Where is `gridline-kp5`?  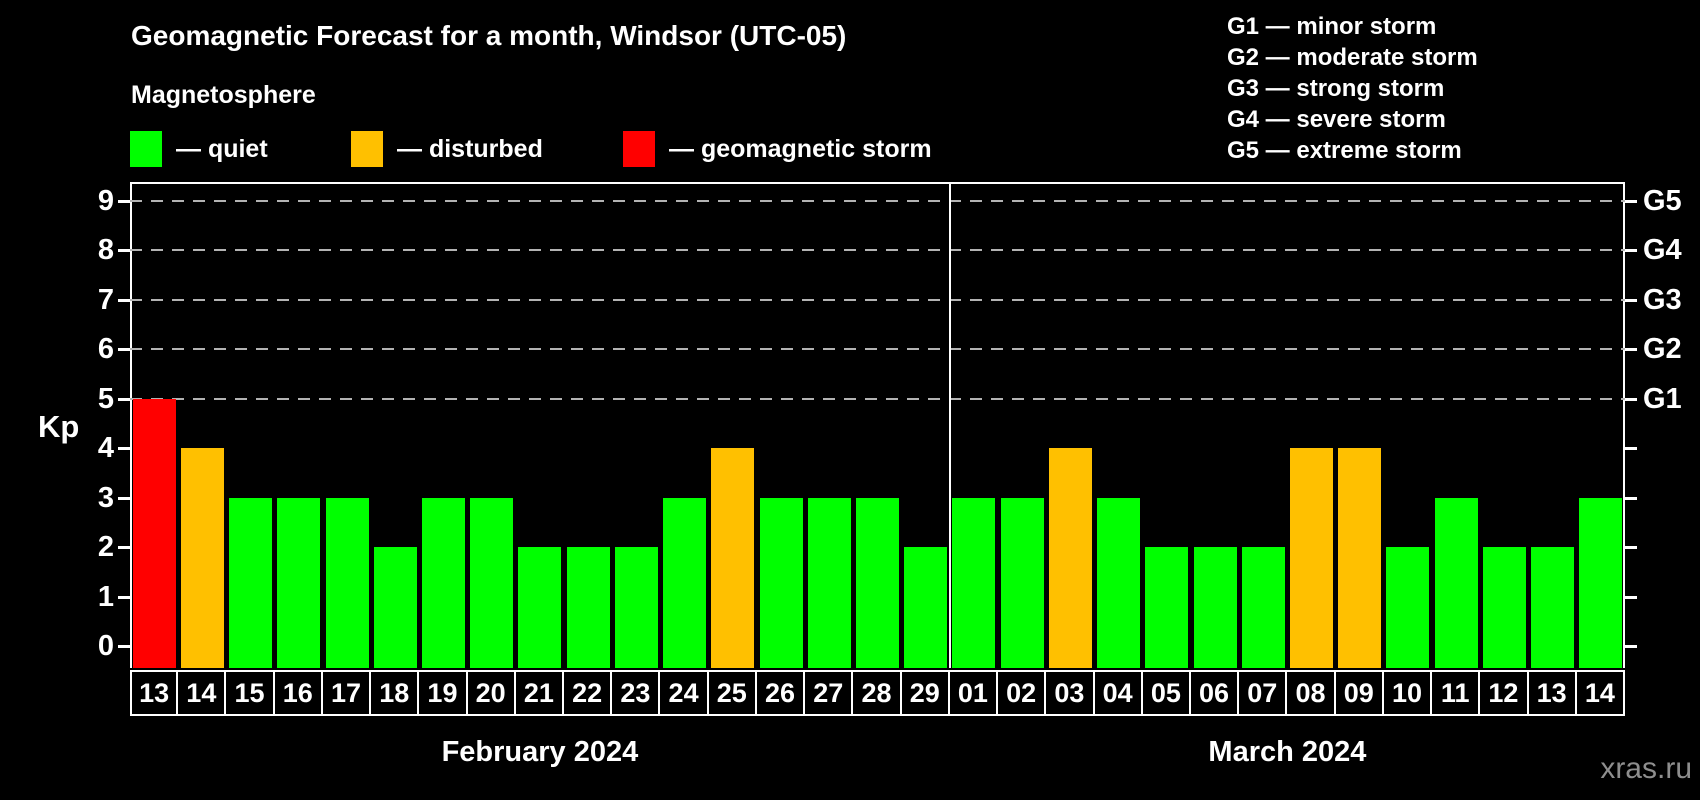 gridline-kp5 is located at coordinates (877, 398).